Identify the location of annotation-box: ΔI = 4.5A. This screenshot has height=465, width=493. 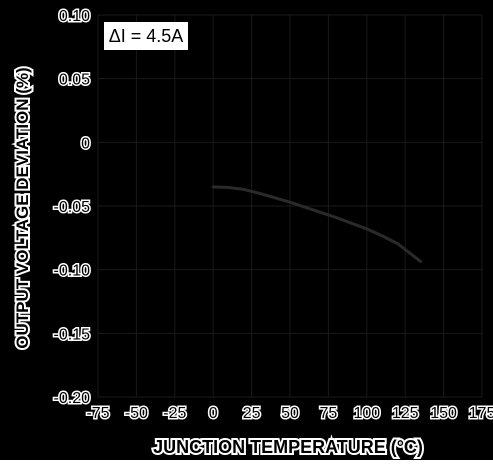
(146, 36).